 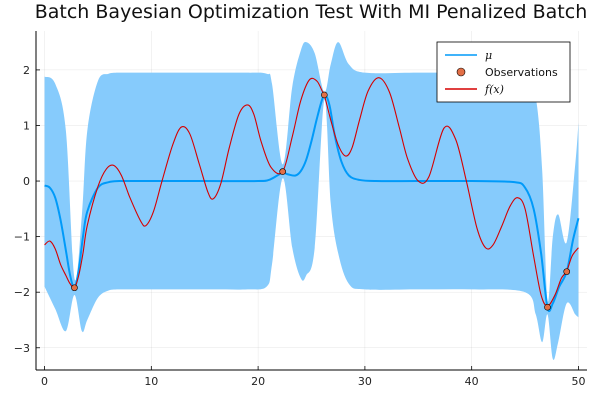 I want to click on legend-label: Observations, so click(x=521, y=72).